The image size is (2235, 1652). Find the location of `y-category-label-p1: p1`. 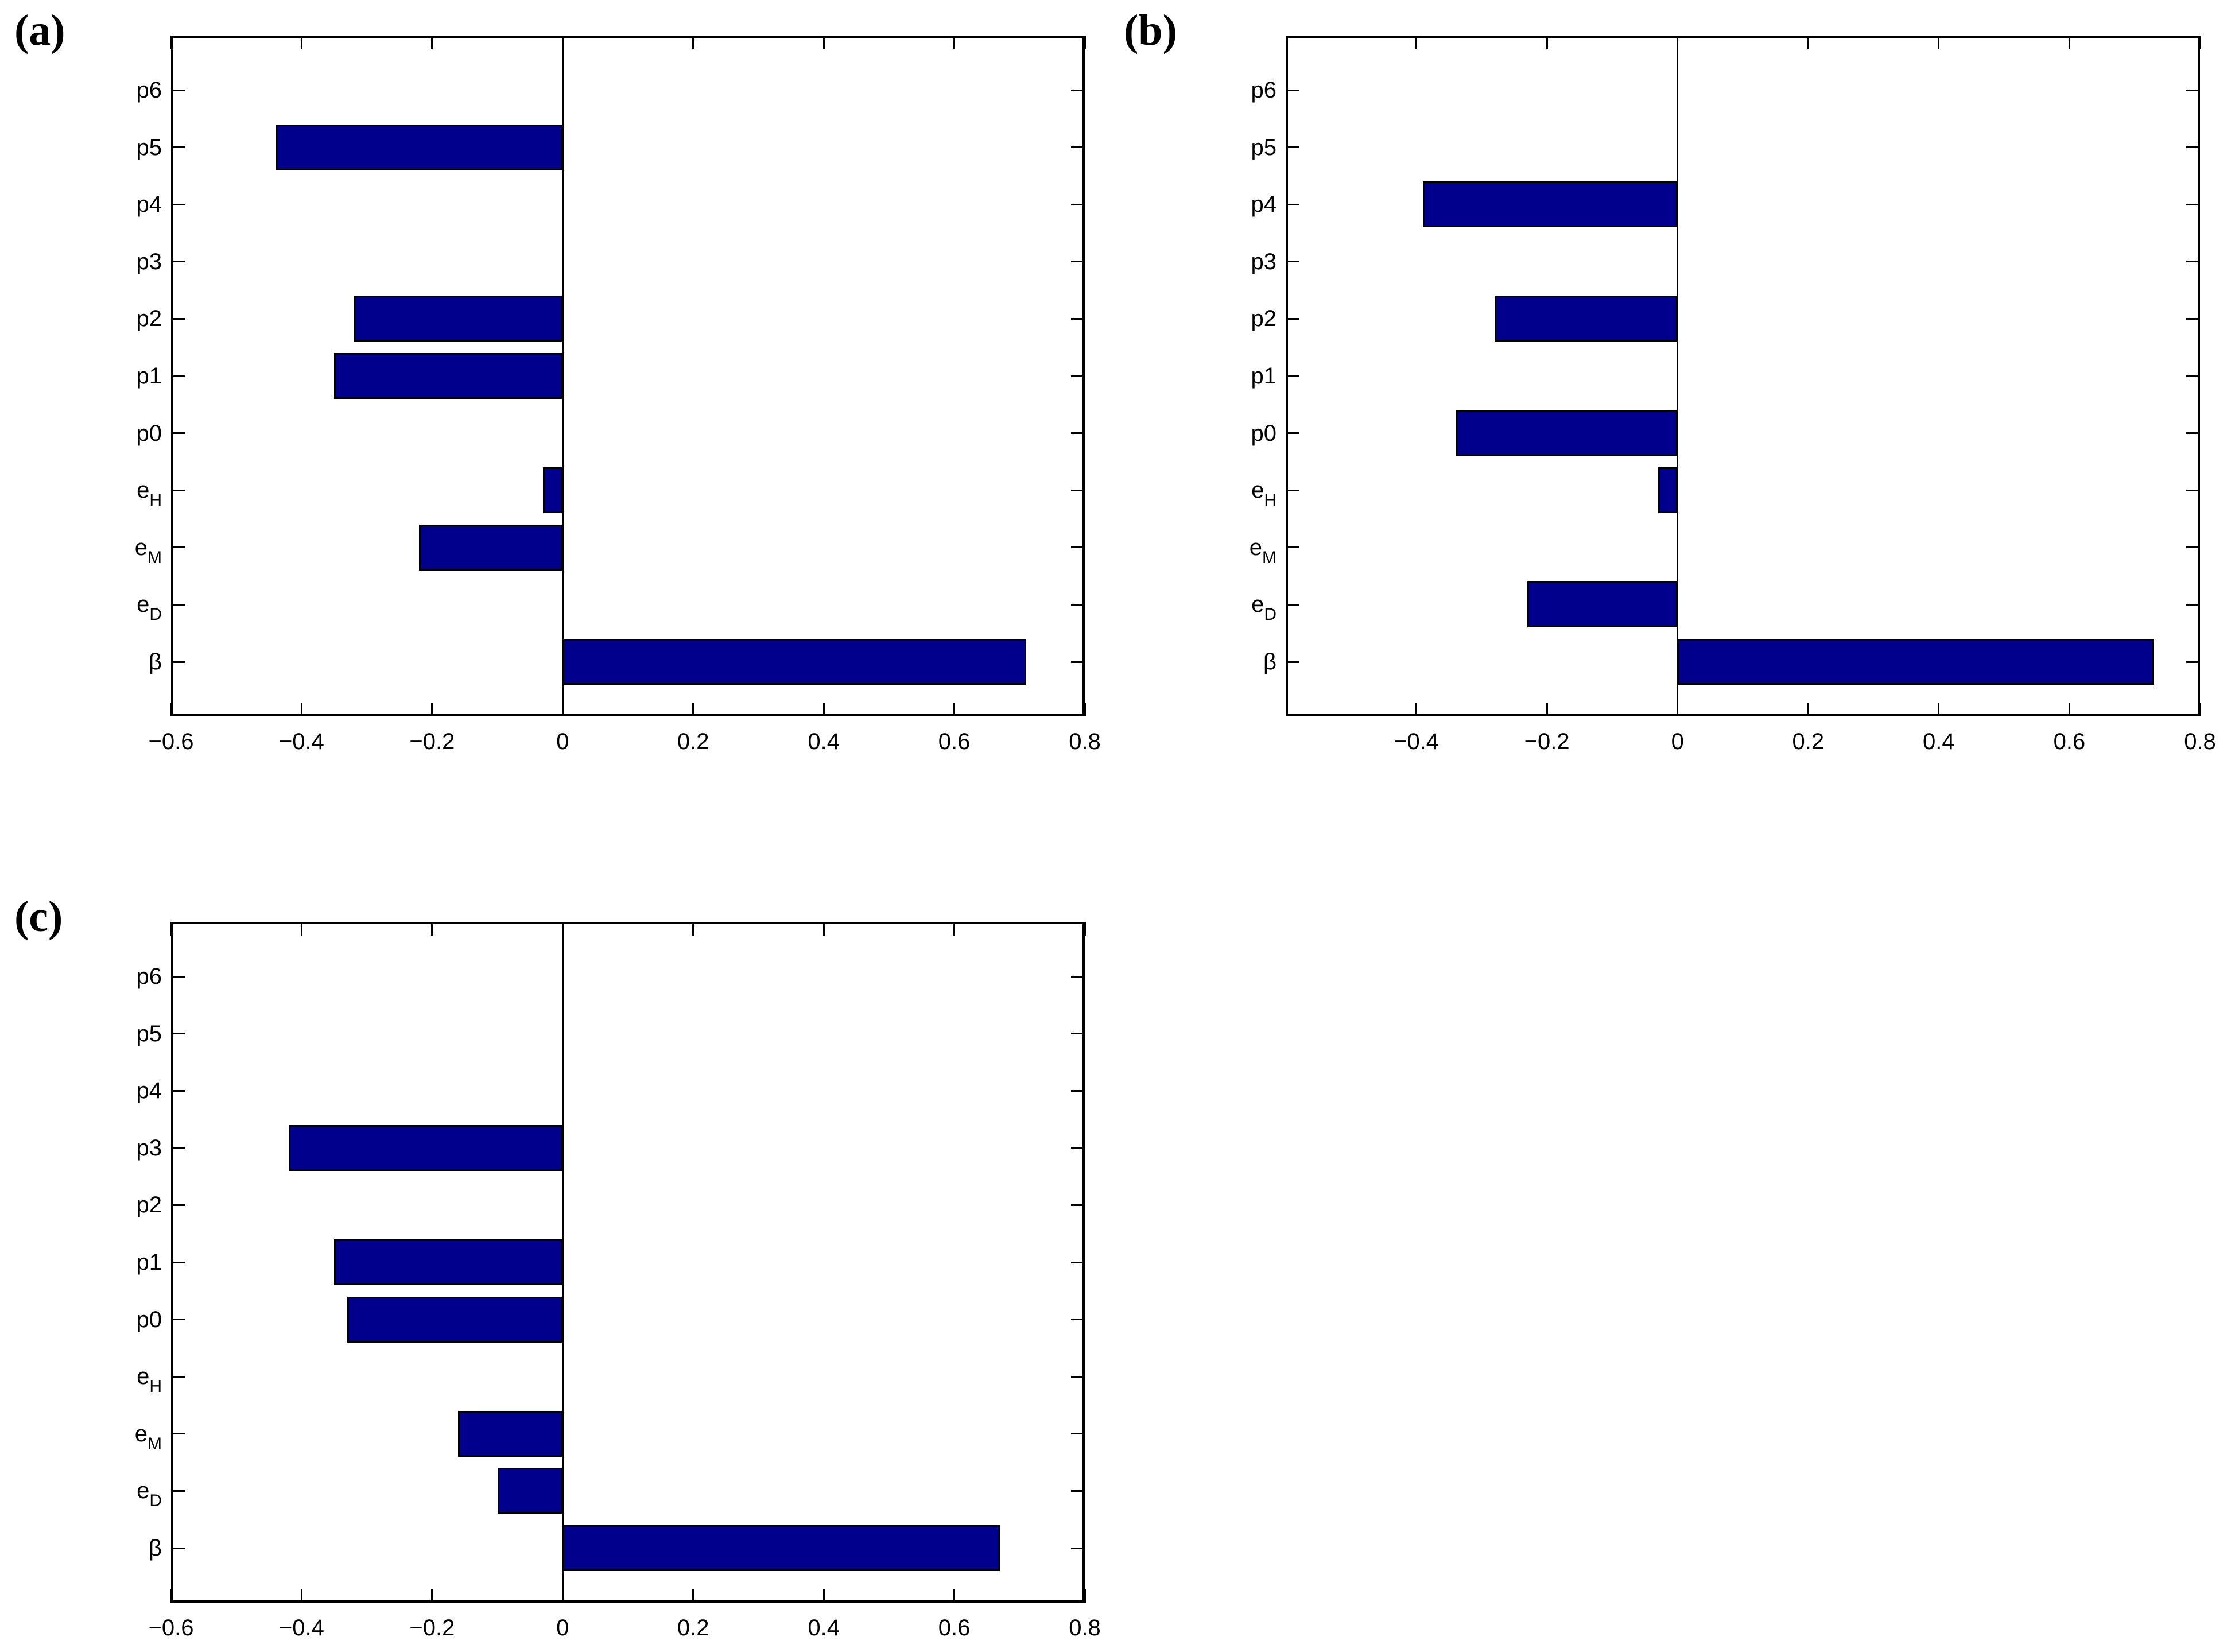

y-category-label-p1: p1 is located at coordinates (1264, 376).